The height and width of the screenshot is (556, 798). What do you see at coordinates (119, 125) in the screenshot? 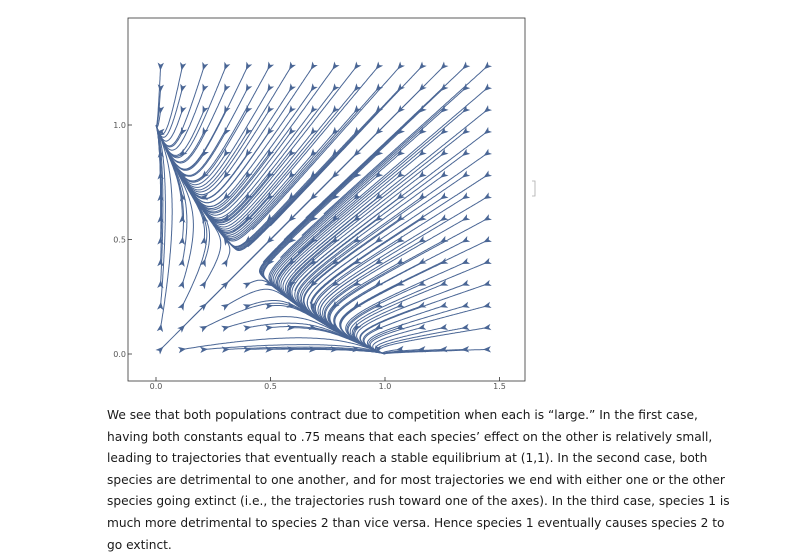
I see `y-tick-label: 1.0` at bounding box center [119, 125].